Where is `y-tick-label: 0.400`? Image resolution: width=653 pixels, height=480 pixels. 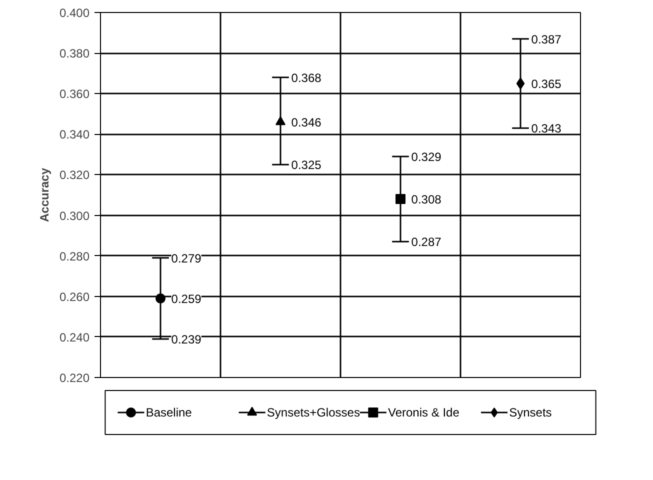
y-tick-label: 0.400 is located at coordinates (74, 13).